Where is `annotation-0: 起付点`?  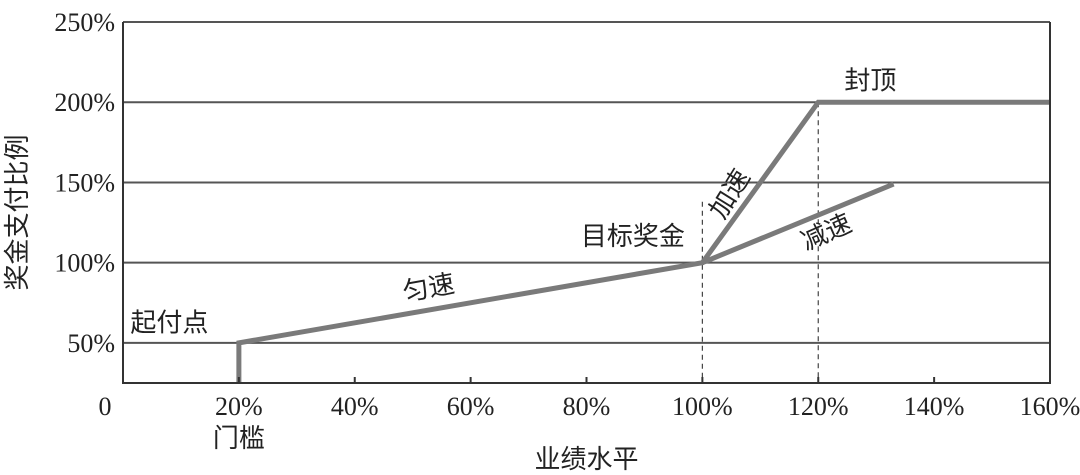 annotation-0: 起付点 is located at coordinates (169, 324).